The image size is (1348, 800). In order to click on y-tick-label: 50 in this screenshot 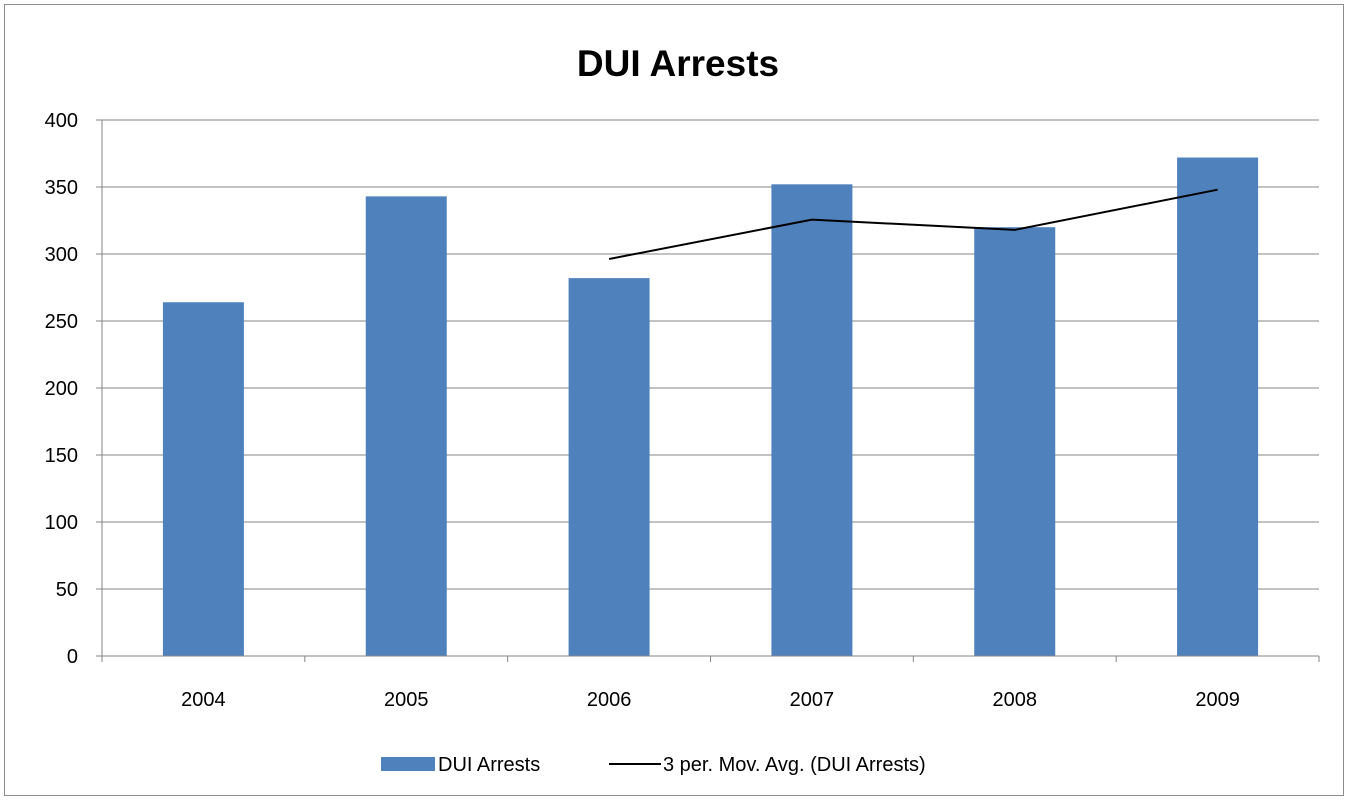, I will do `click(67, 590)`.